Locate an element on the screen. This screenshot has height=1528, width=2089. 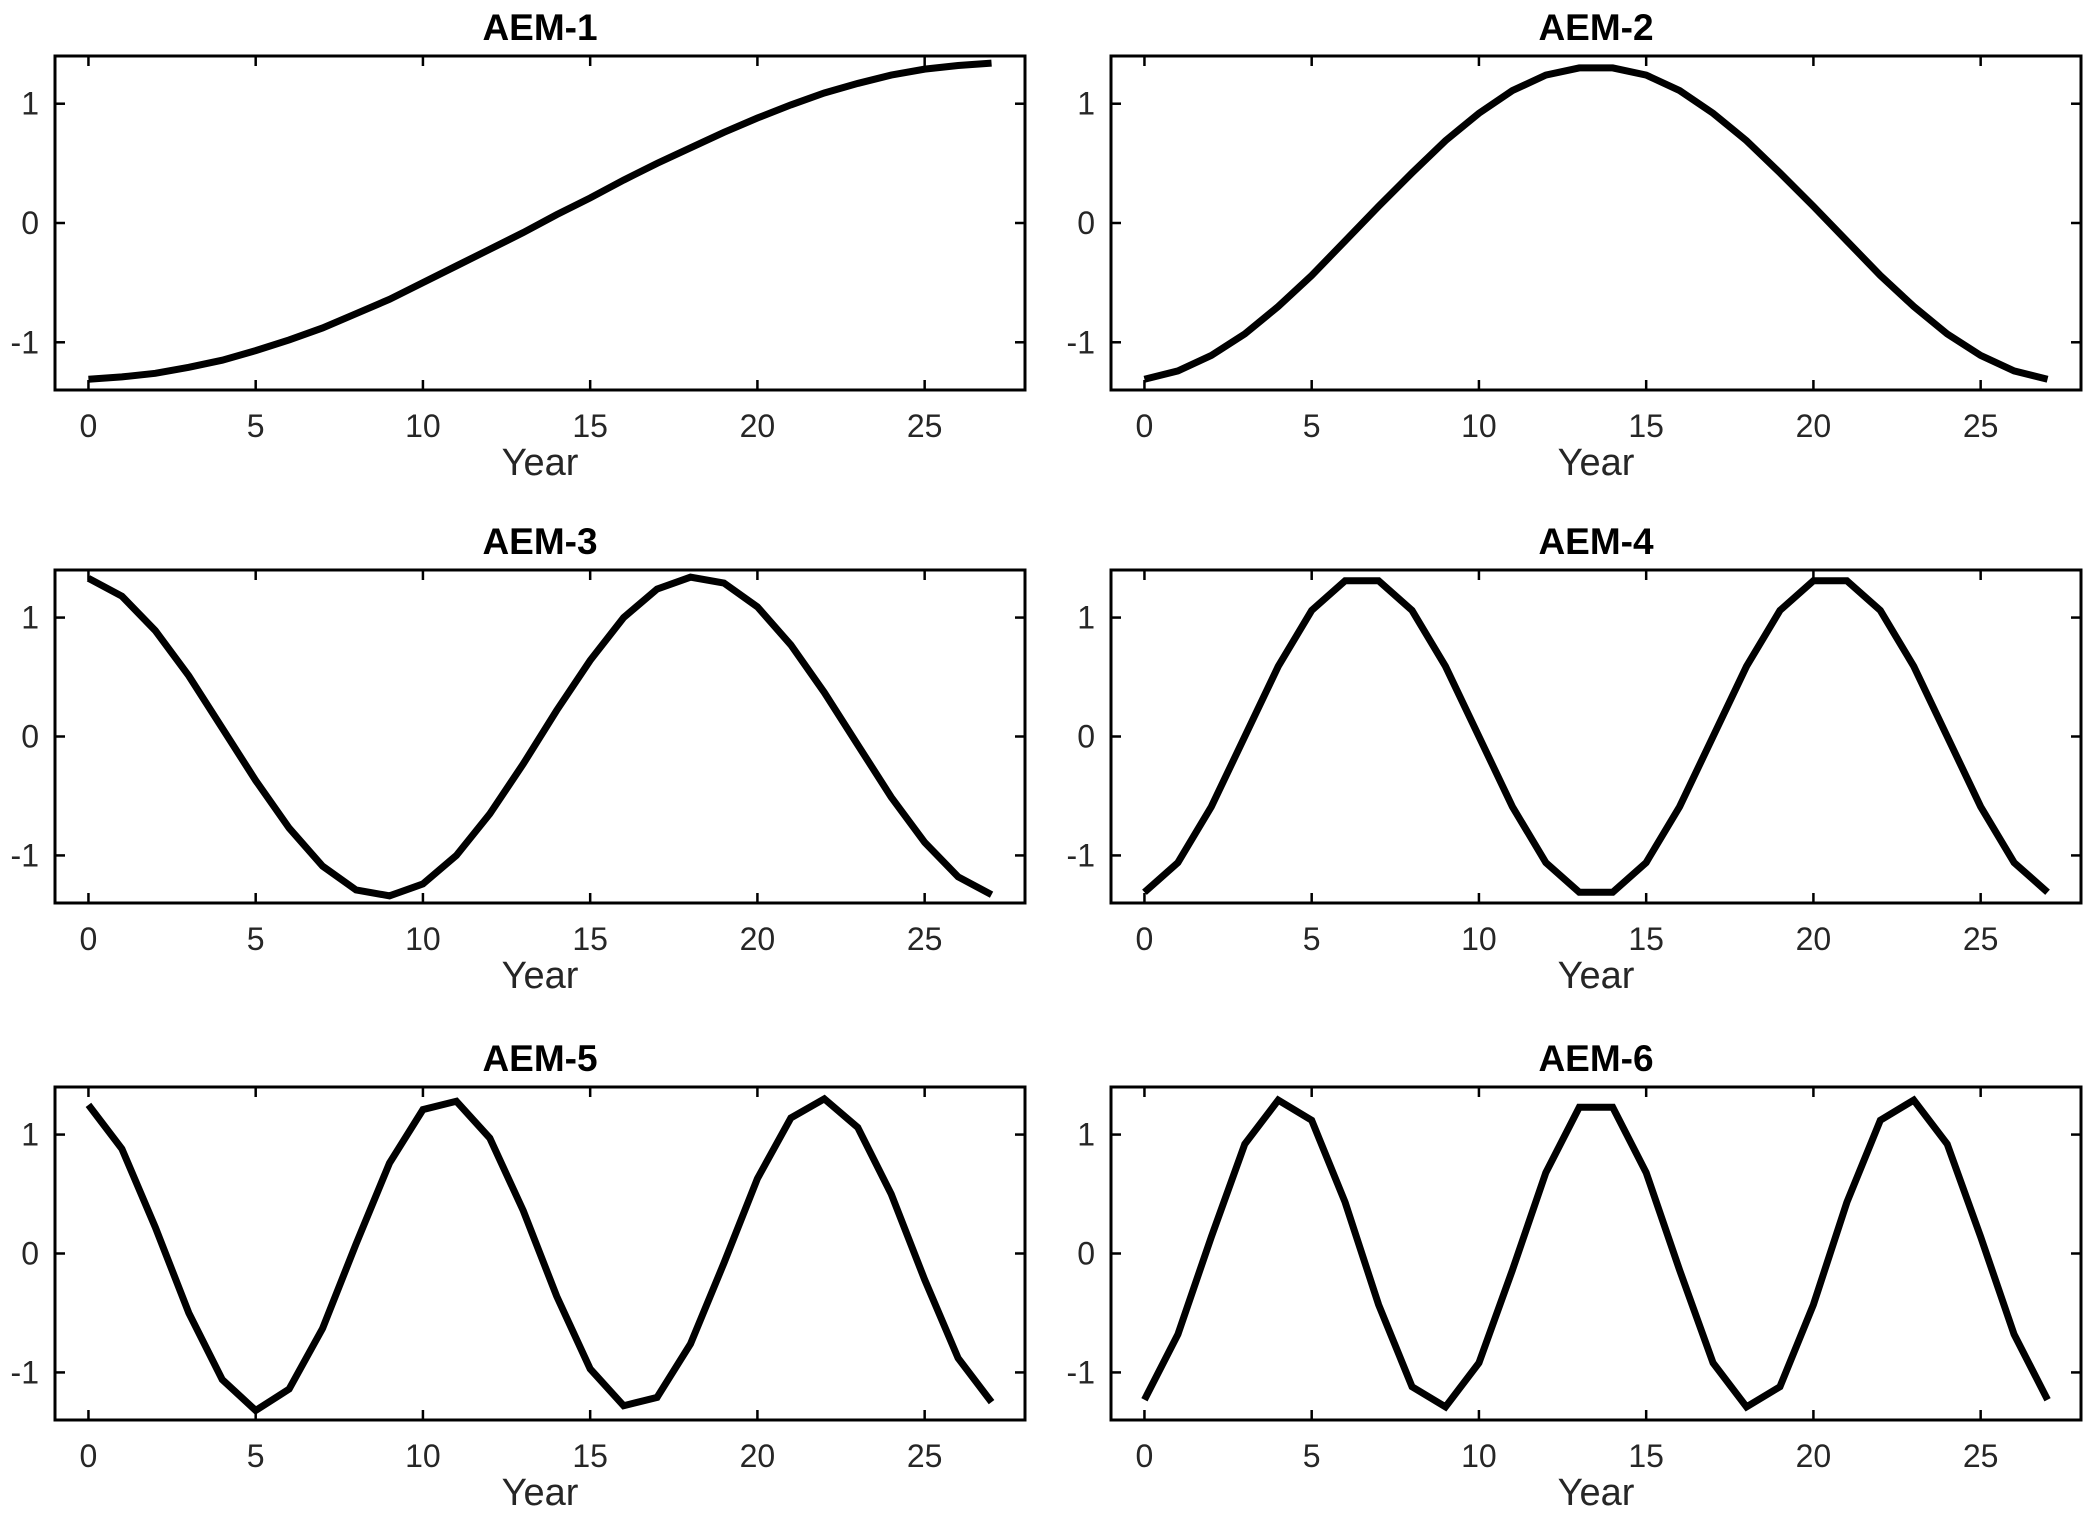
chart-title: AEM-4 is located at coordinates (1596, 541).